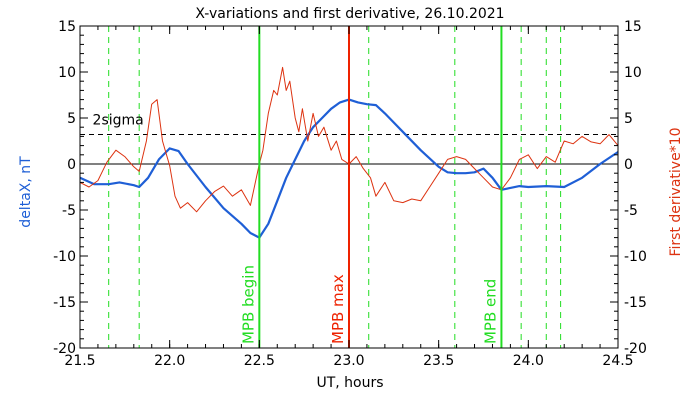 The image size is (700, 400). What do you see at coordinates (259, 361) in the screenshot?
I see `x-tick-label: 22.5` at bounding box center [259, 361].